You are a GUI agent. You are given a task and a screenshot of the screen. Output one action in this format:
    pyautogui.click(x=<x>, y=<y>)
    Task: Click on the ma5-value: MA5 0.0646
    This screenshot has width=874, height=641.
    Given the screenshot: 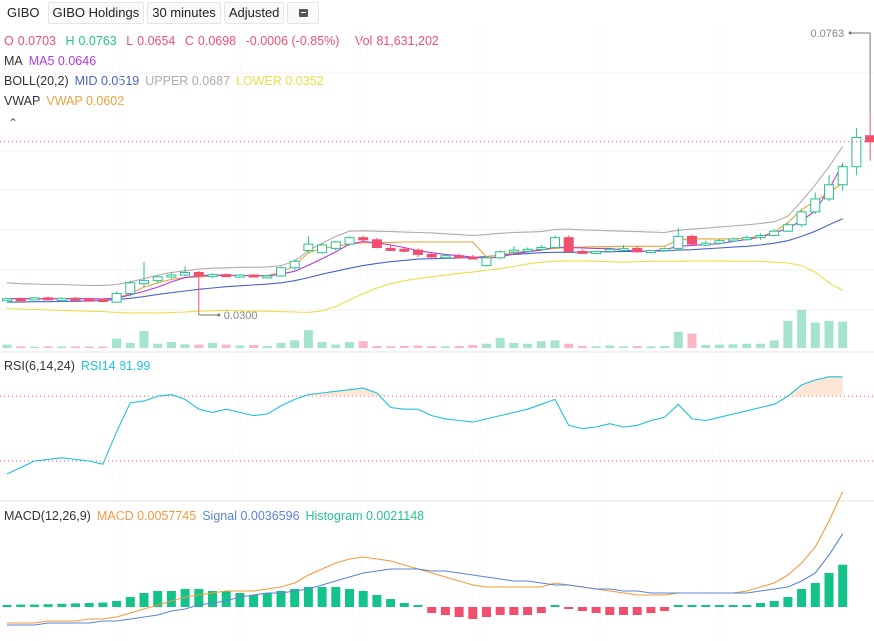 What is the action you would take?
    pyautogui.click(x=62, y=61)
    